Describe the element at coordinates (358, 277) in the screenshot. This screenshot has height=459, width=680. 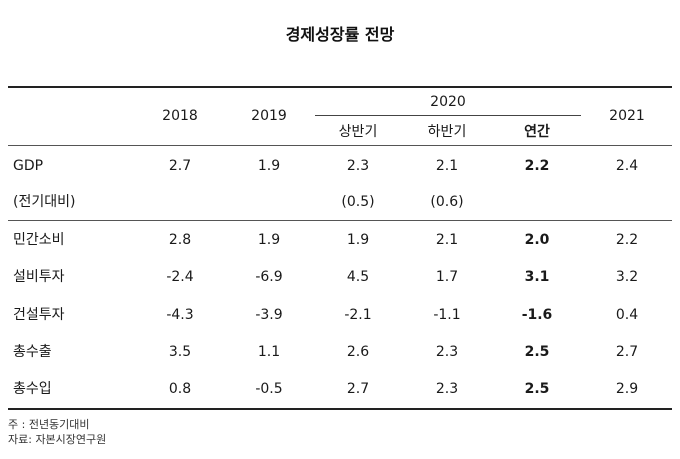
I see `cell-2020-h1: 4.5` at that location.